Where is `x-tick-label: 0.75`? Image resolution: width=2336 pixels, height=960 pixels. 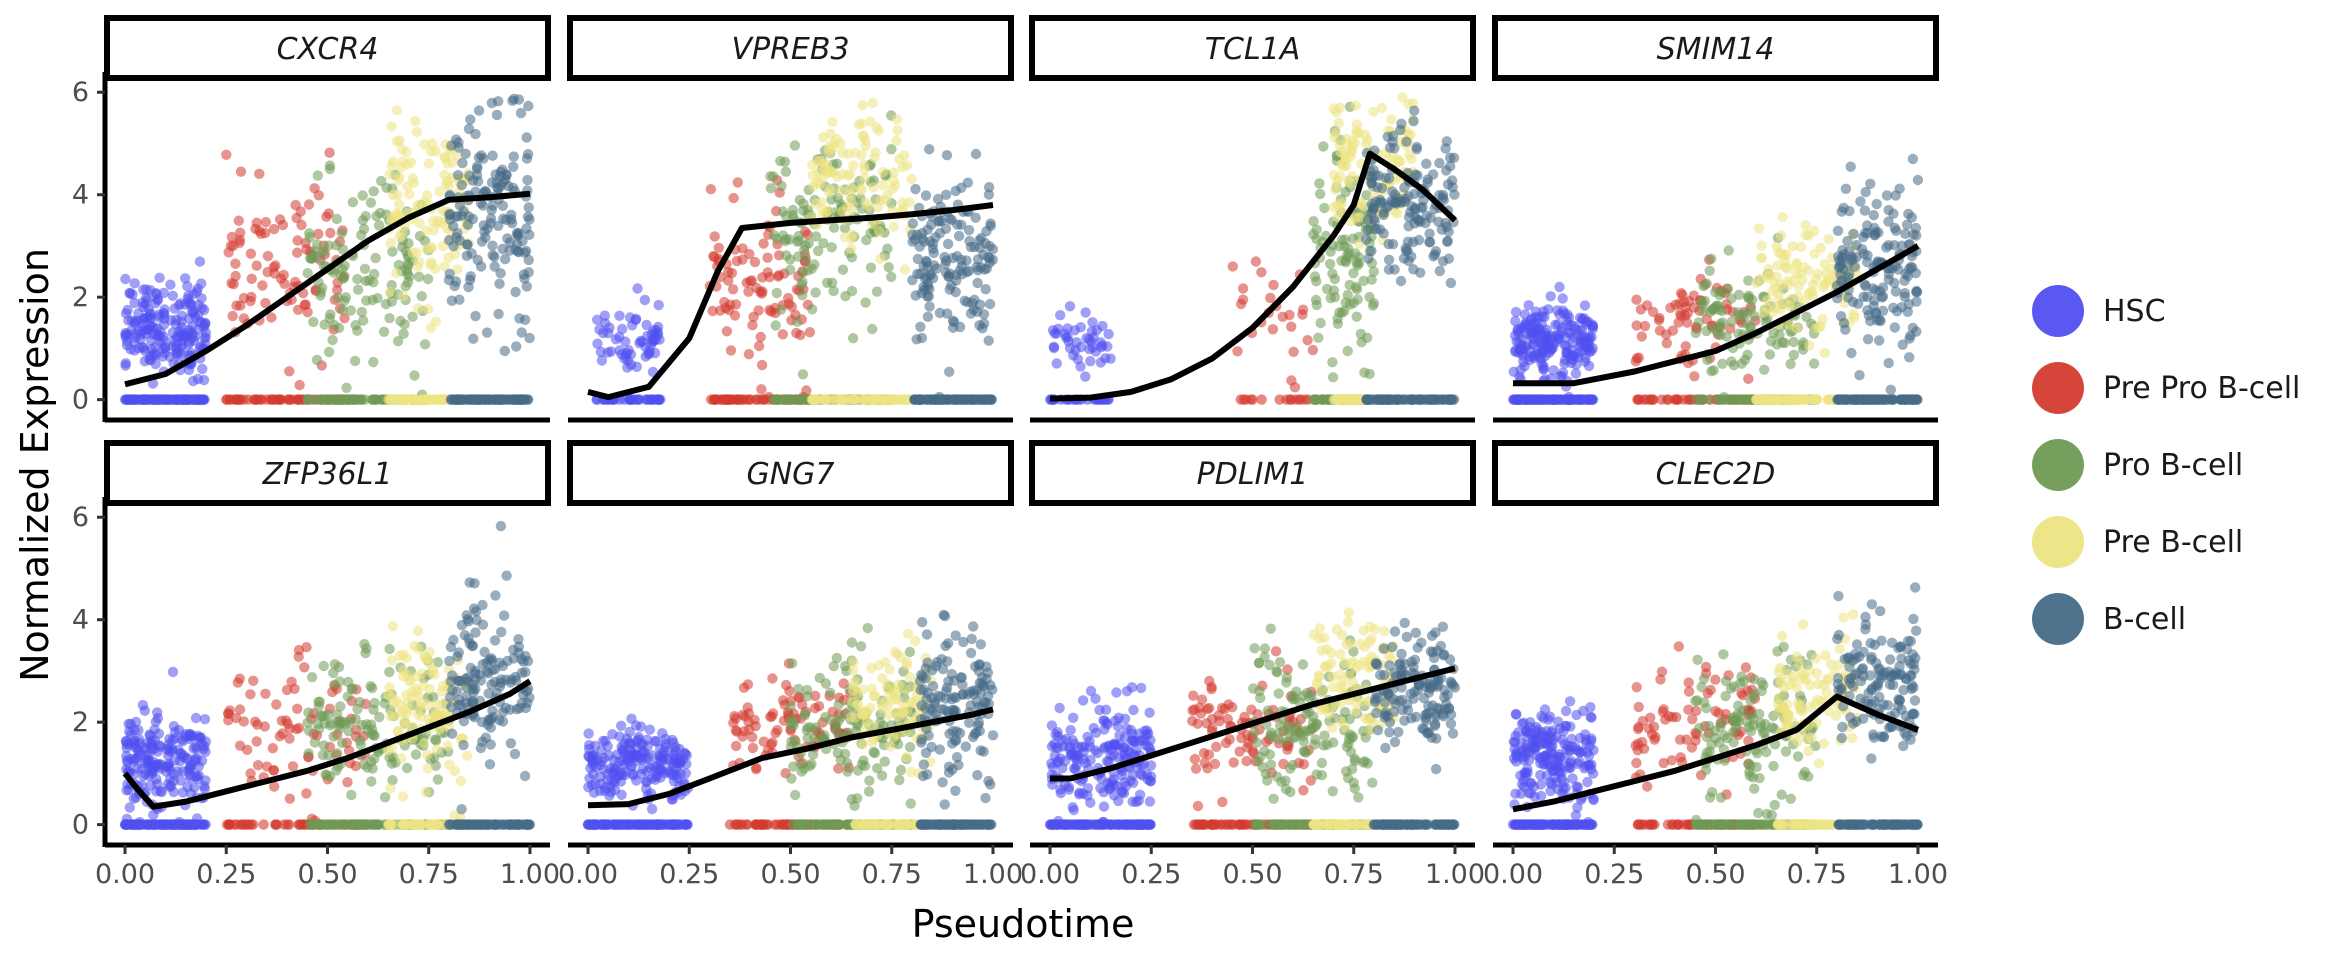 x-tick-label: 0.75 is located at coordinates (429, 874).